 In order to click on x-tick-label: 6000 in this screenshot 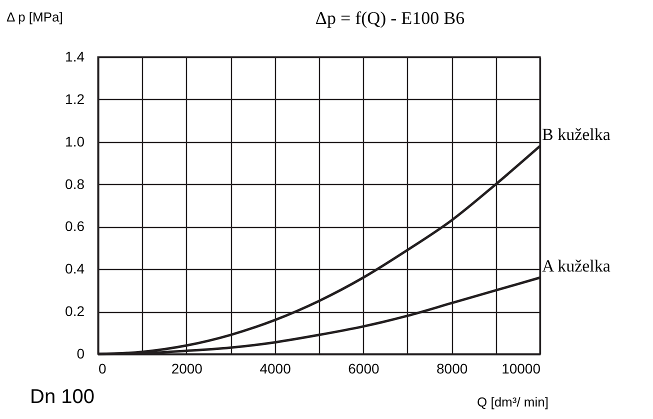, I will do `click(364, 368)`.